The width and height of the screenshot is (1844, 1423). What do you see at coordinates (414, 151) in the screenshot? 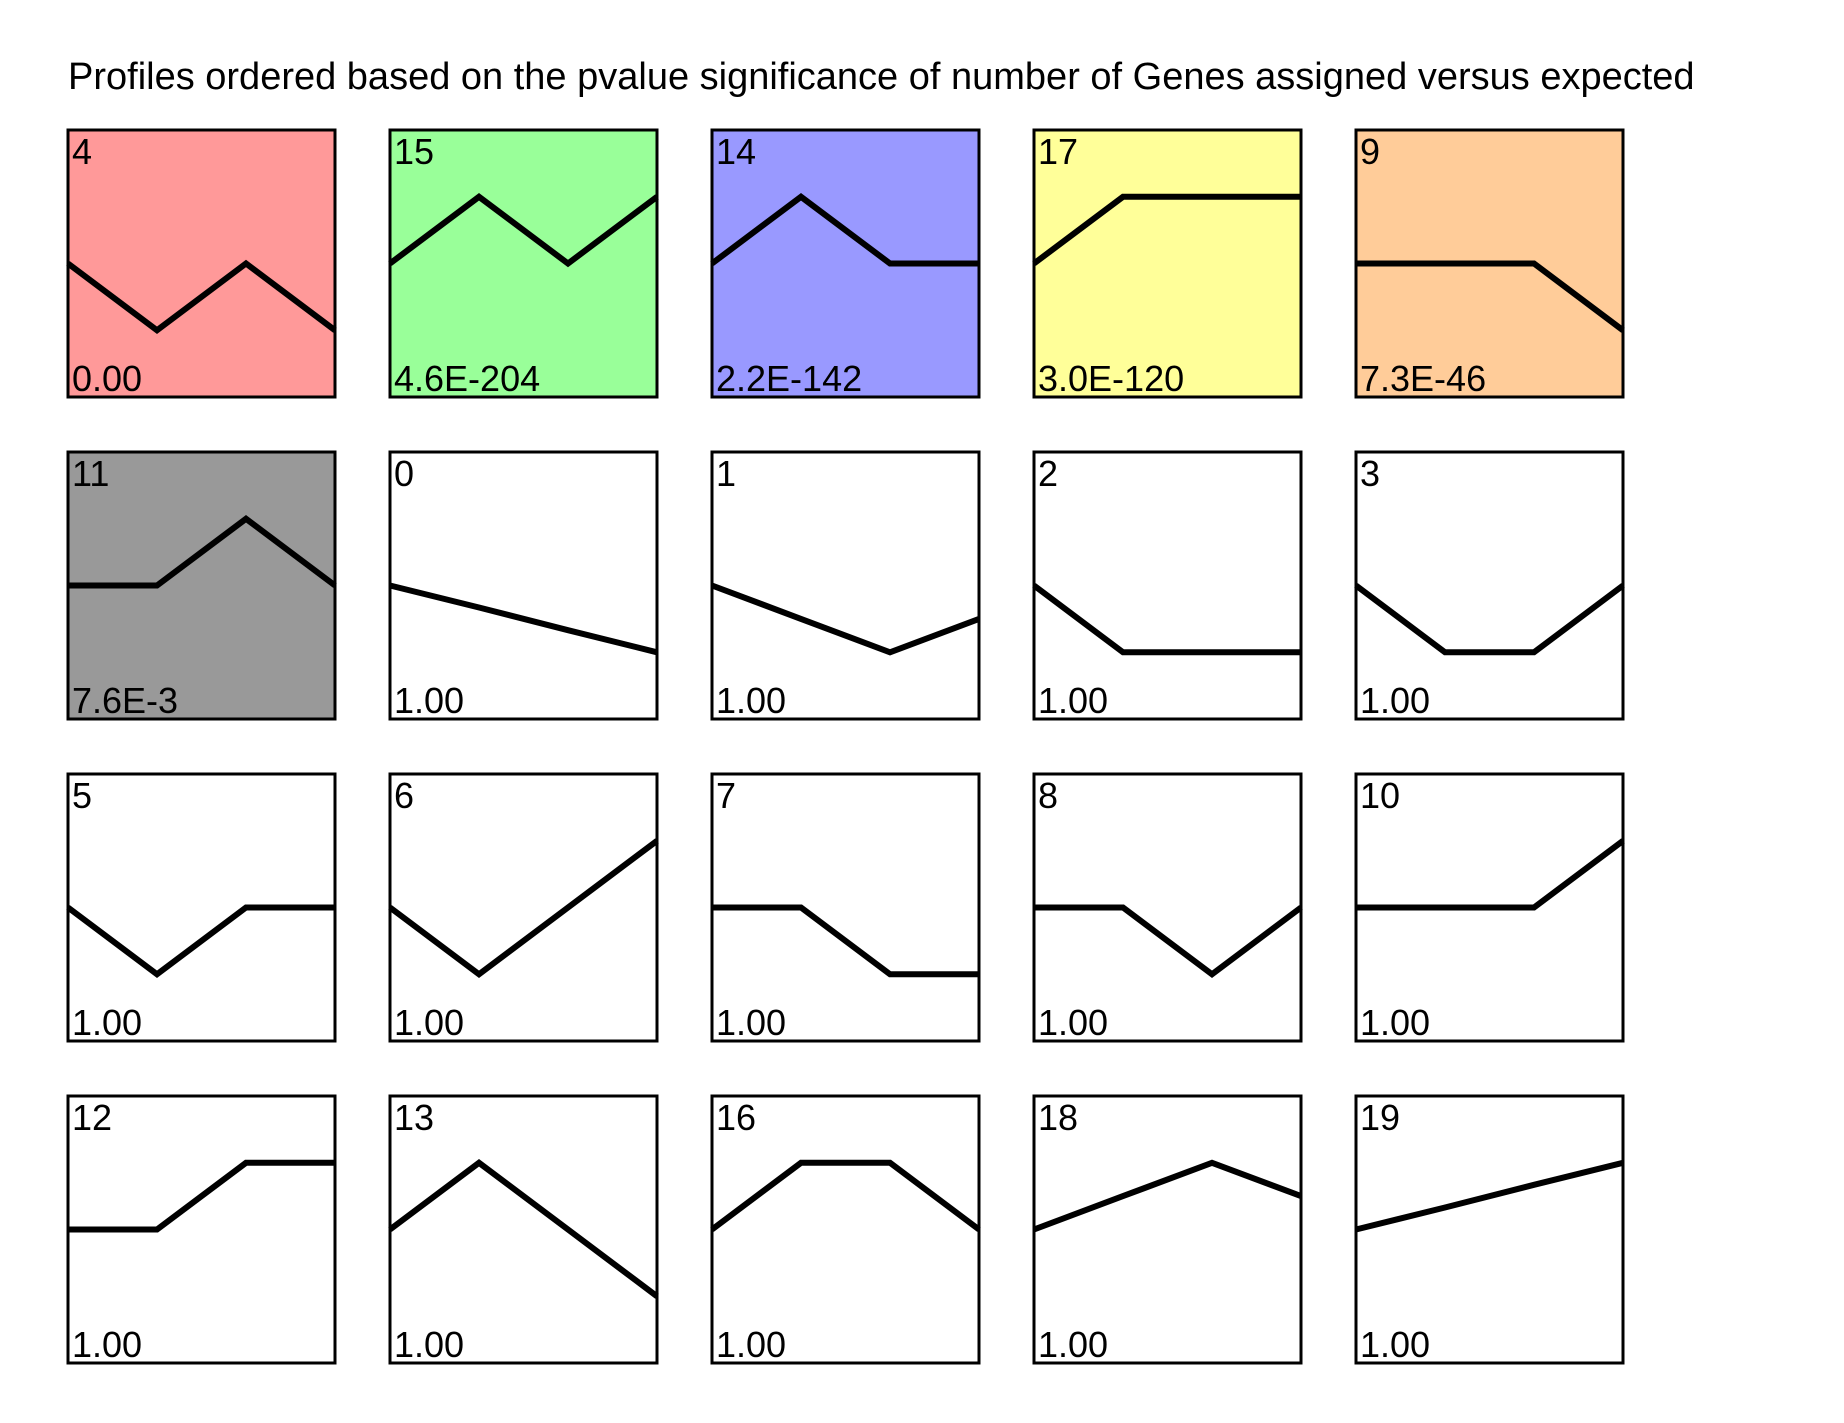
I see `profile-id-label: 15` at bounding box center [414, 151].